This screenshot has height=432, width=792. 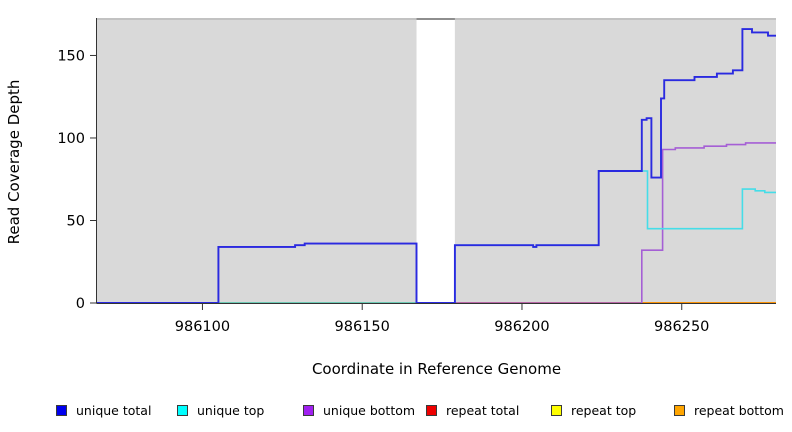 What do you see at coordinates (71, 139) in the screenshot?
I see `y-tick-label: 100` at bounding box center [71, 139].